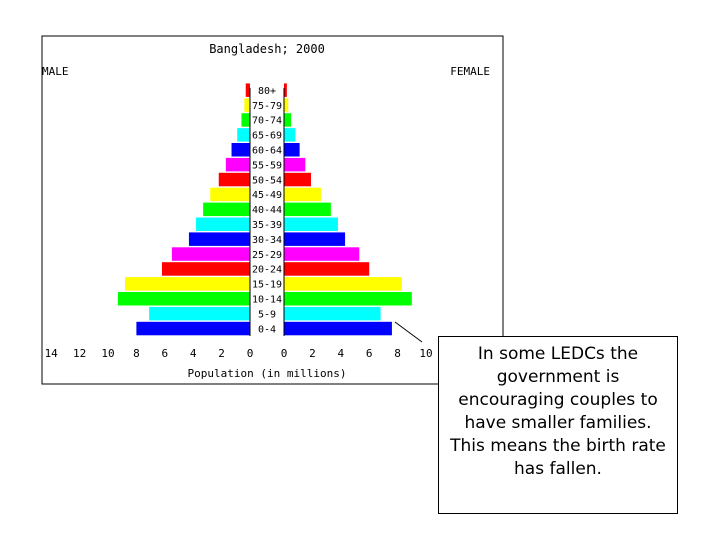 This screenshot has width=720, height=540. What do you see at coordinates (267, 49) in the screenshot?
I see `chart-title: Bangladesh; 2000` at bounding box center [267, 49].